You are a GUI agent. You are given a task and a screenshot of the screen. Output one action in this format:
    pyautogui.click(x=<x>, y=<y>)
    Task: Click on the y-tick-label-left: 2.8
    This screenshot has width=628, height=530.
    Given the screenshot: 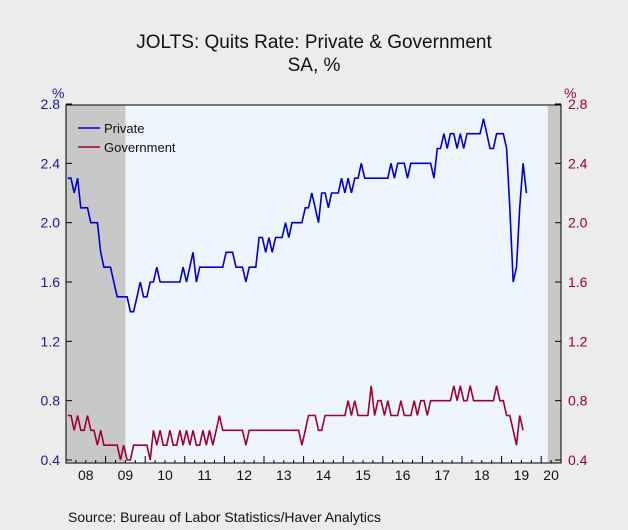 What is the action you would take?
    pyautogui.click(x=51, y=104)
    